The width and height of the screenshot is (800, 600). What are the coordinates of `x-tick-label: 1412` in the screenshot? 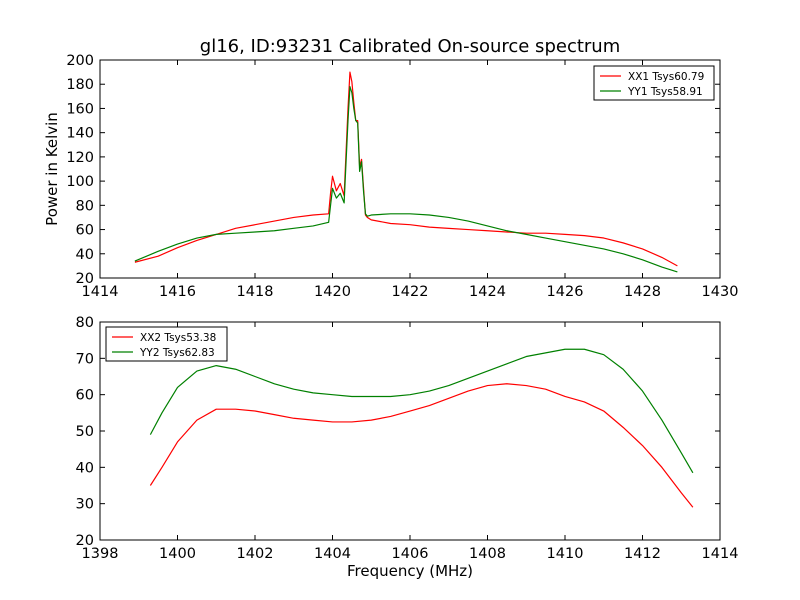 It's located at (642, 554).